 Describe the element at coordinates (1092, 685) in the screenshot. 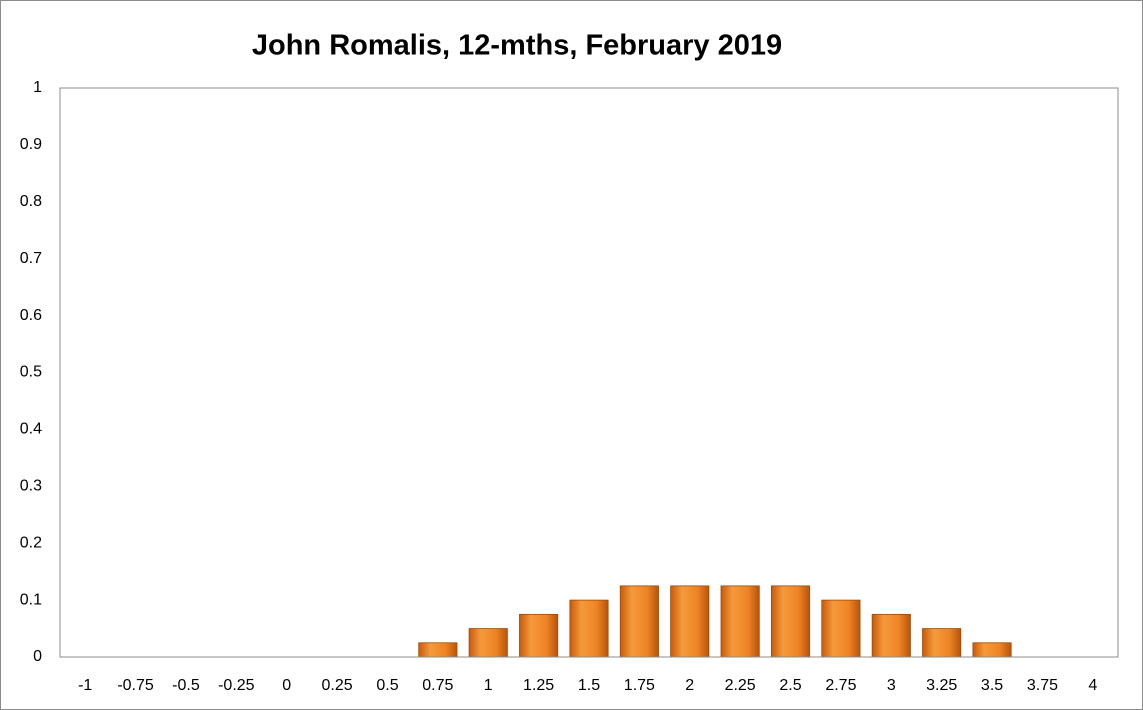

I see `x-tick-label: 4` at that location.